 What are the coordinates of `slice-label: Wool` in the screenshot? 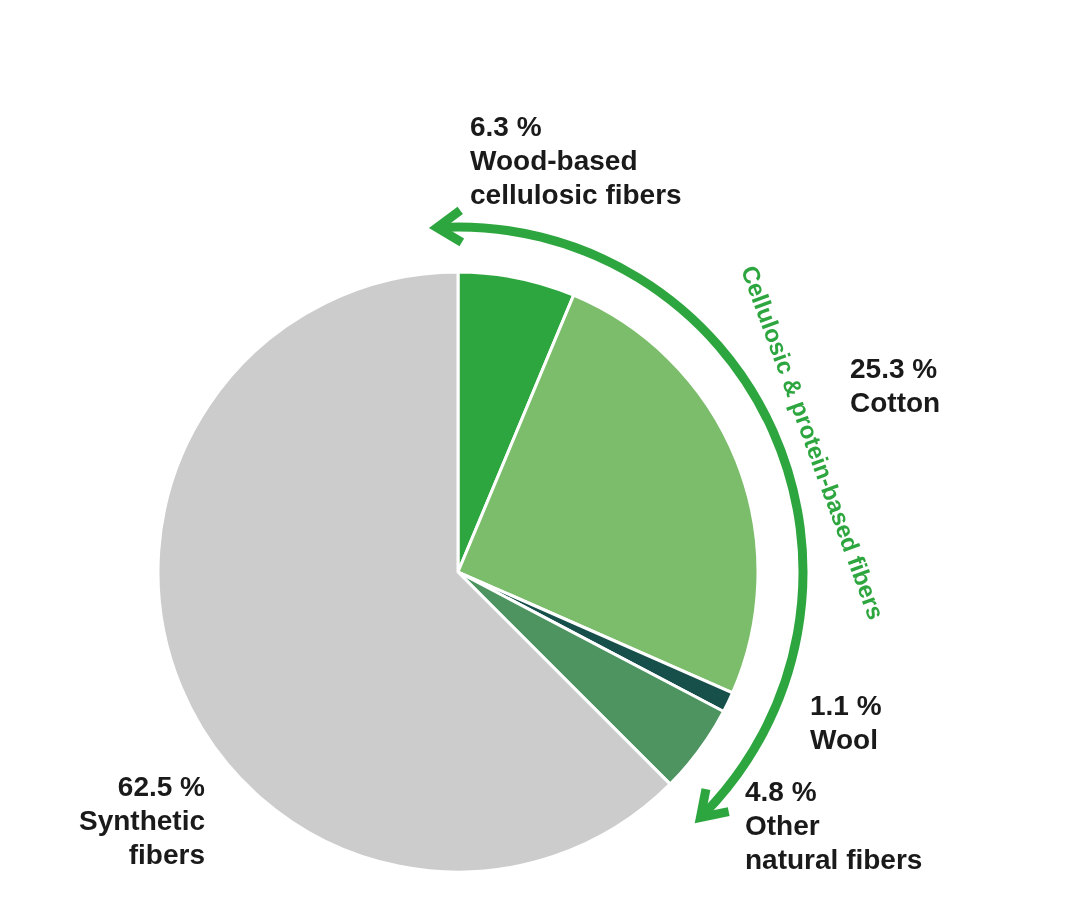 It's located at (844, 739).